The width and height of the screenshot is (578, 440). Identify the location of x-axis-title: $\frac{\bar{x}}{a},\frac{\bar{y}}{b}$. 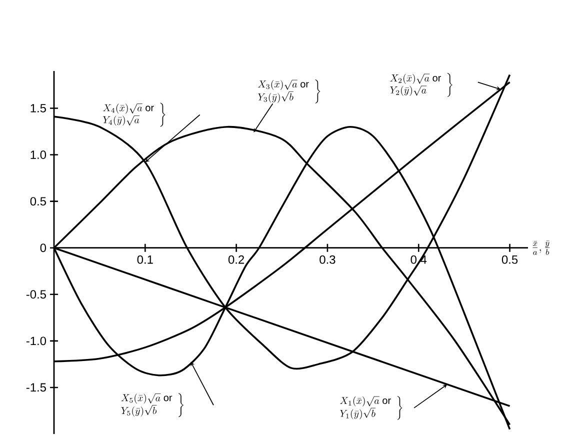
(541, 247).